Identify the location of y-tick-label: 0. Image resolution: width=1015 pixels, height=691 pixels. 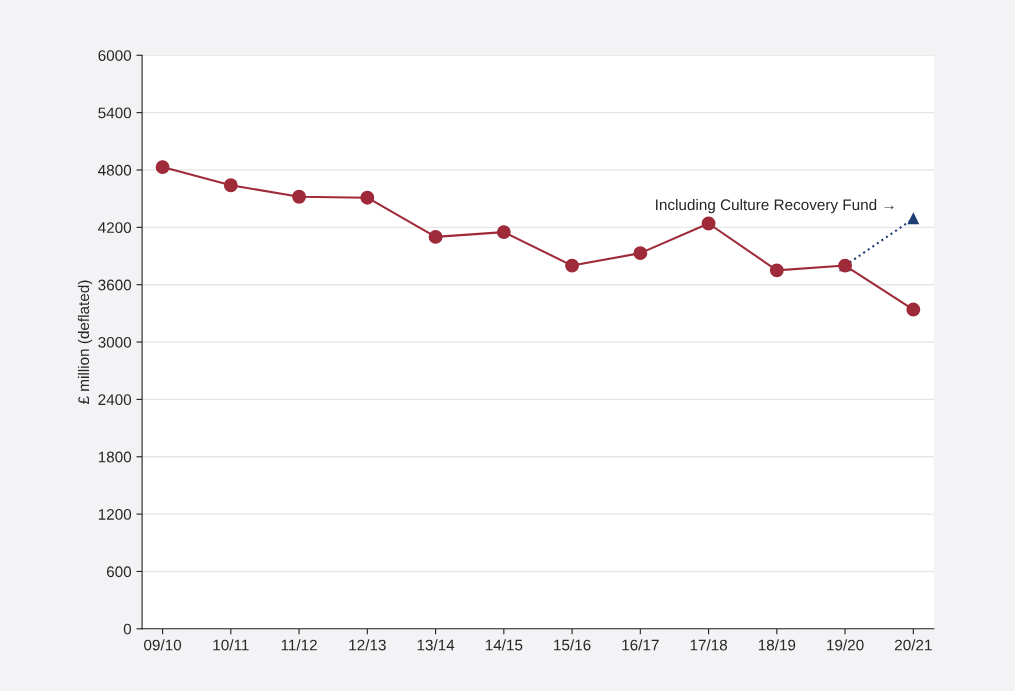
(127, 629).